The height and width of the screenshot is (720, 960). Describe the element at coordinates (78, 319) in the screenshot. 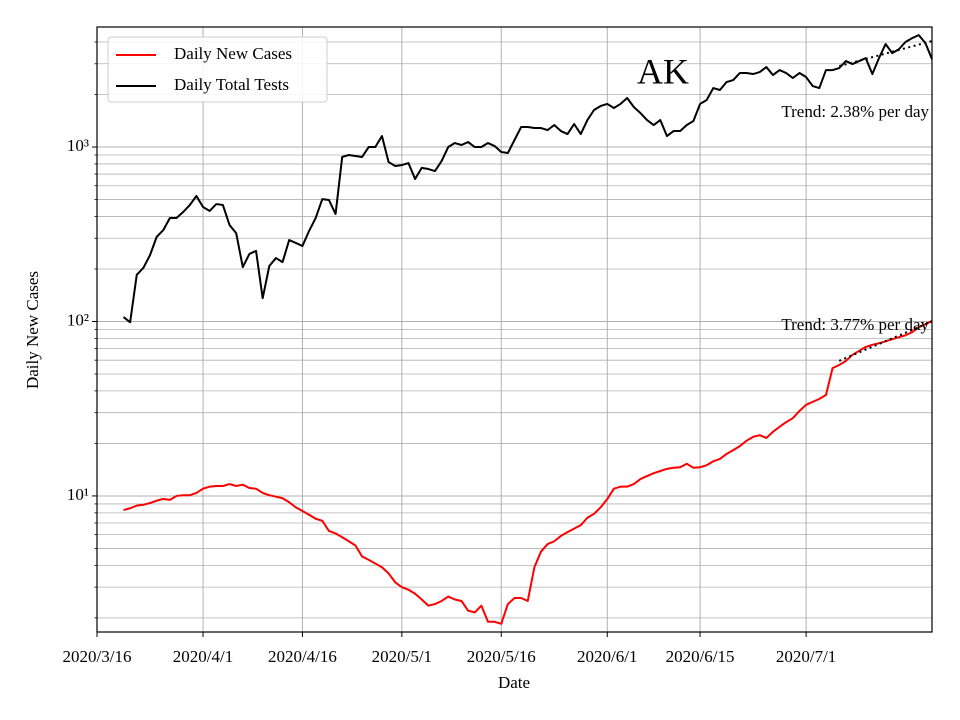

I see `y-tick-label: 10²` at that location.